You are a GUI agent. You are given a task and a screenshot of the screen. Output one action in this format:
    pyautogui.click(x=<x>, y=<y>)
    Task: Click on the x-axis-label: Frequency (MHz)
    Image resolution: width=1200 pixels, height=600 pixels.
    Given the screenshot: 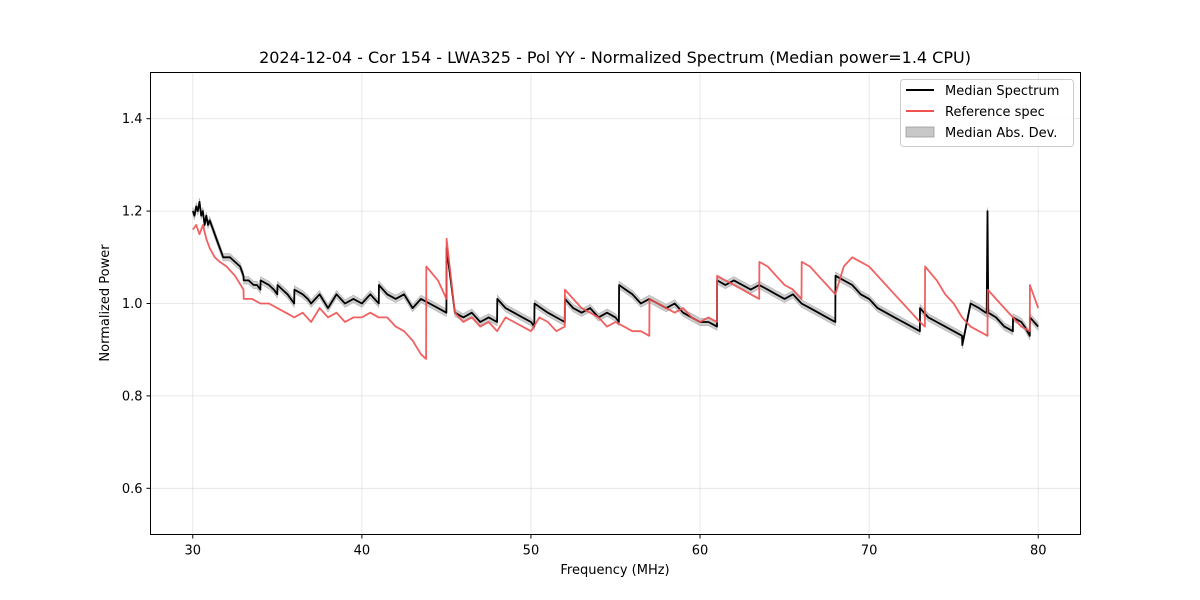 What is the action you would take?
    pyautogui.click(x=614, y=570)
    